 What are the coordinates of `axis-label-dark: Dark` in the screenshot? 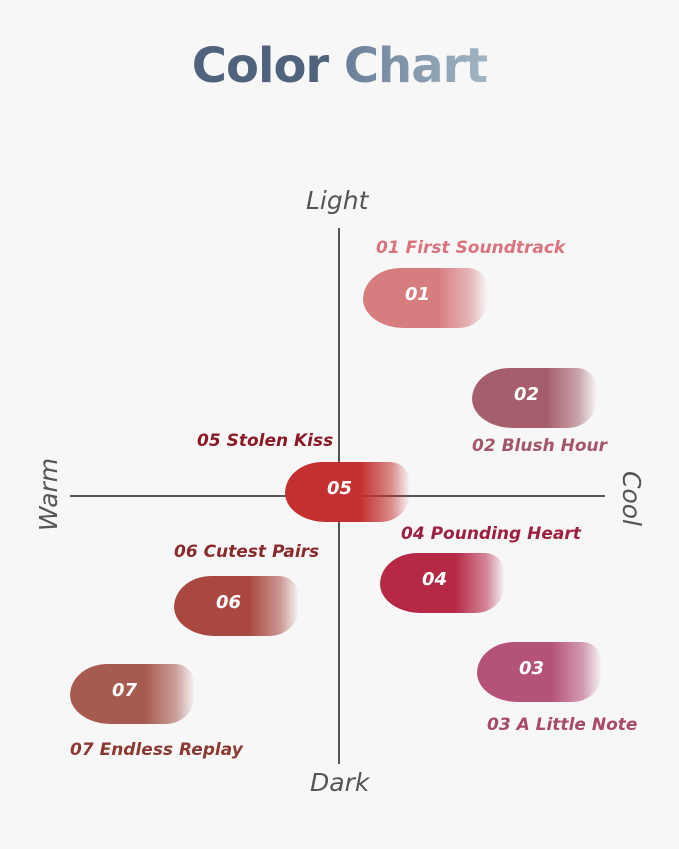 It's located at (340, 782).